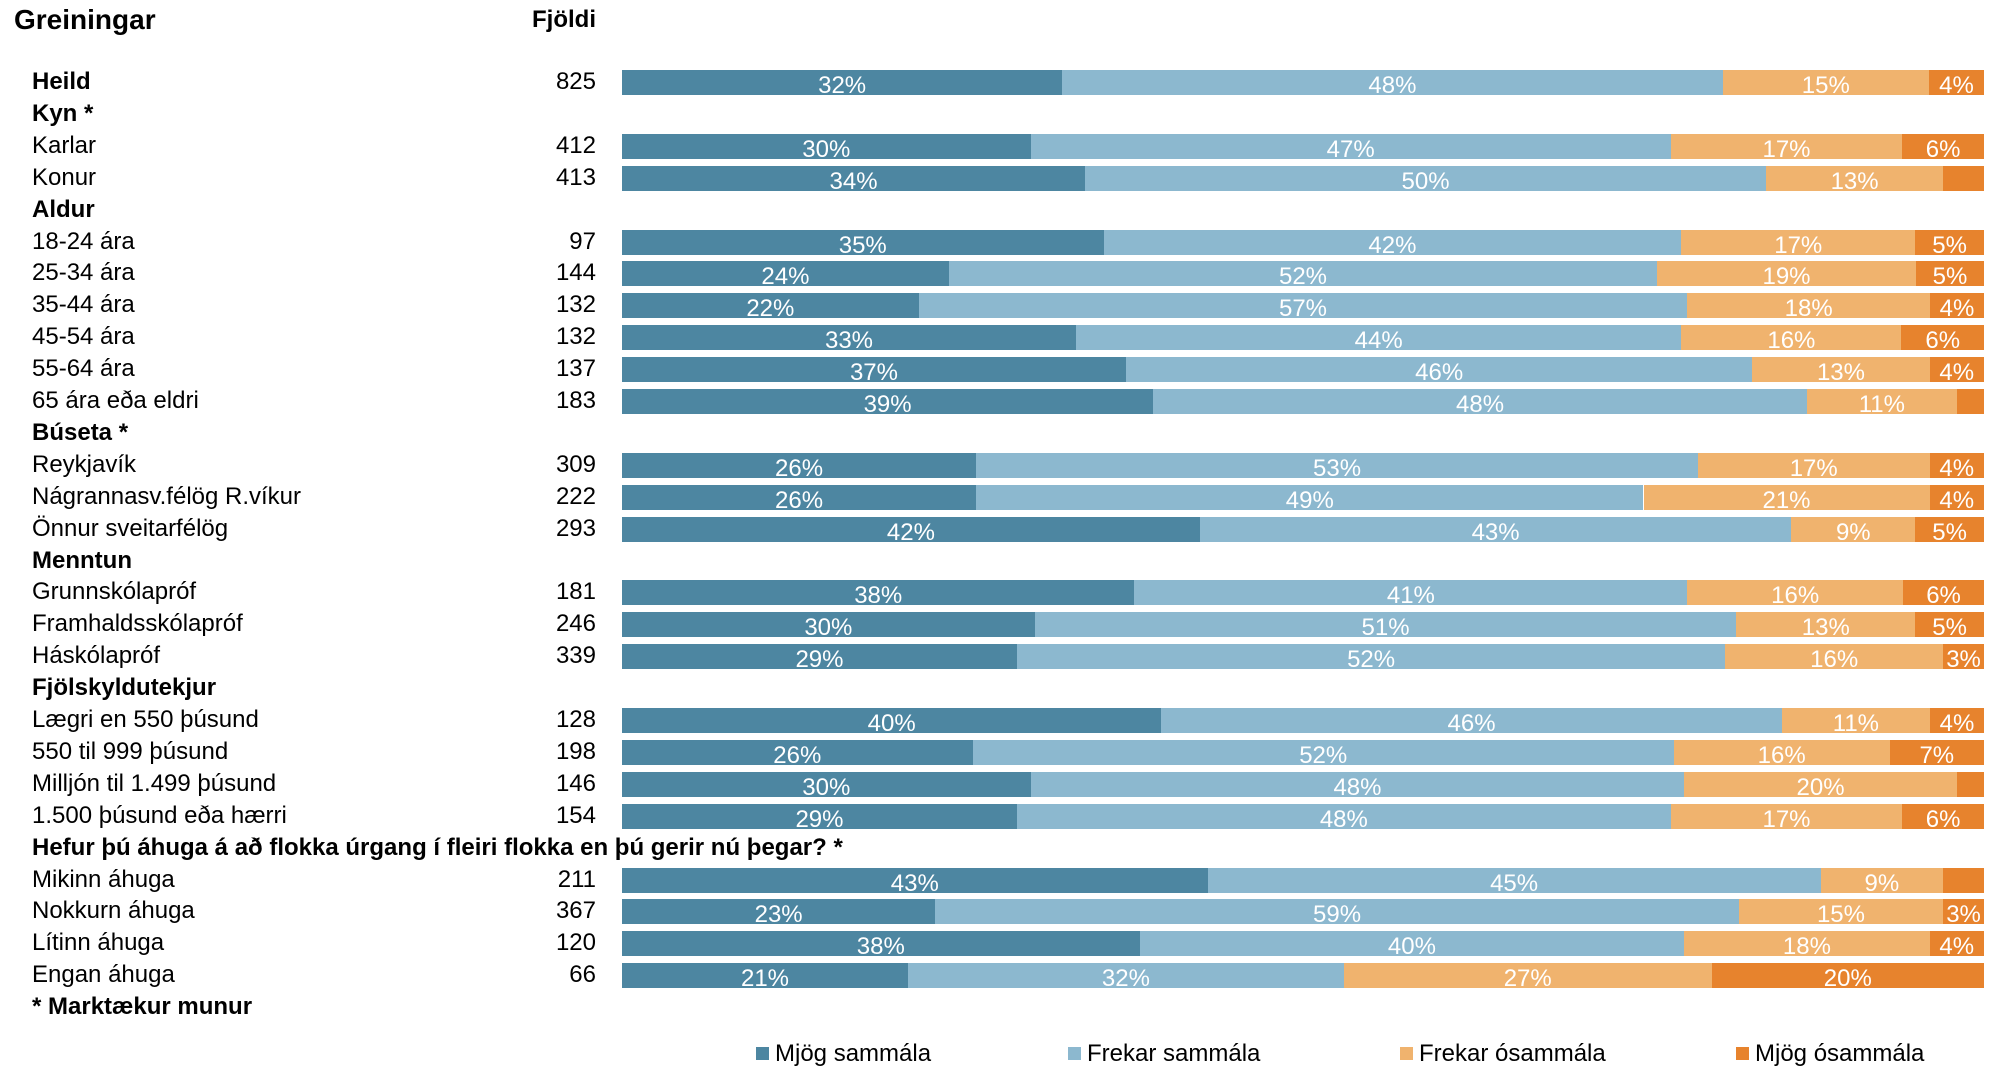 The height and width of the screenshot is (1069, 1990). I want to click on row-label: 550 til 999 þúsund, so click(130, 751).